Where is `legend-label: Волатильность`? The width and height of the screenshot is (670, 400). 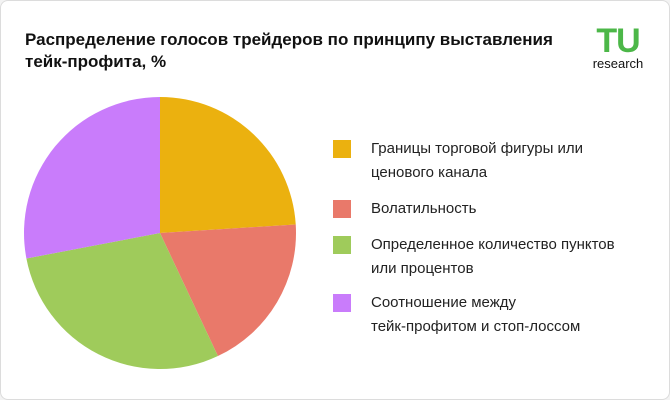
legend-label: Волатильность is located at coordinates (424, 208).